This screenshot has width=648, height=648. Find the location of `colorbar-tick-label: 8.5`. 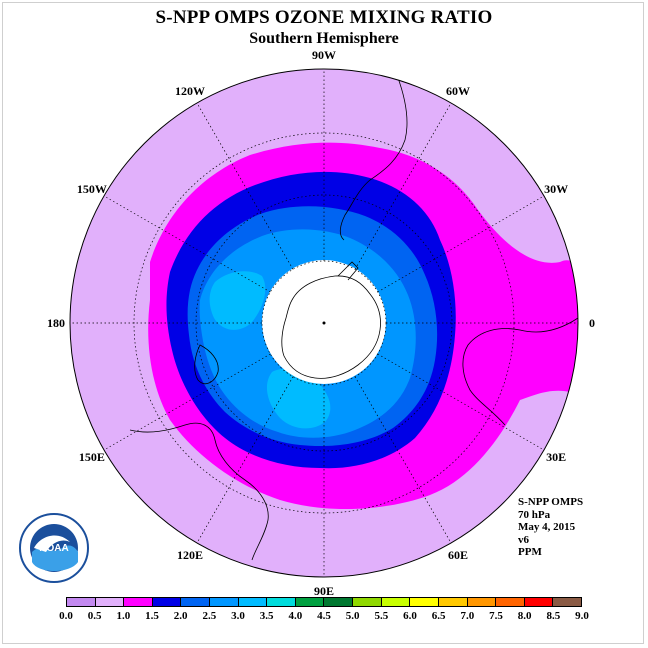

colorbar-tick-label: 8.5 is located at coordinates (553, 616).